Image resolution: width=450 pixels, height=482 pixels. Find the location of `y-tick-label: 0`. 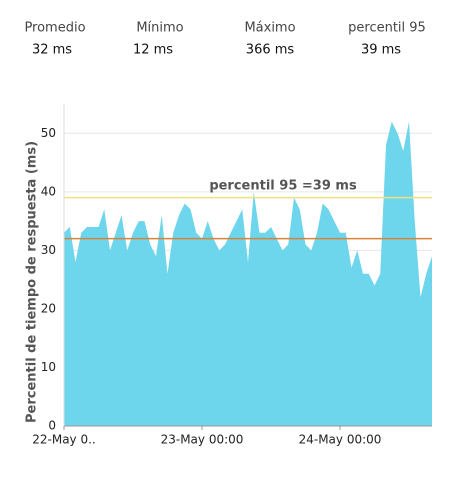

y-tick-label: 0 is located at coordinates (52, 426).